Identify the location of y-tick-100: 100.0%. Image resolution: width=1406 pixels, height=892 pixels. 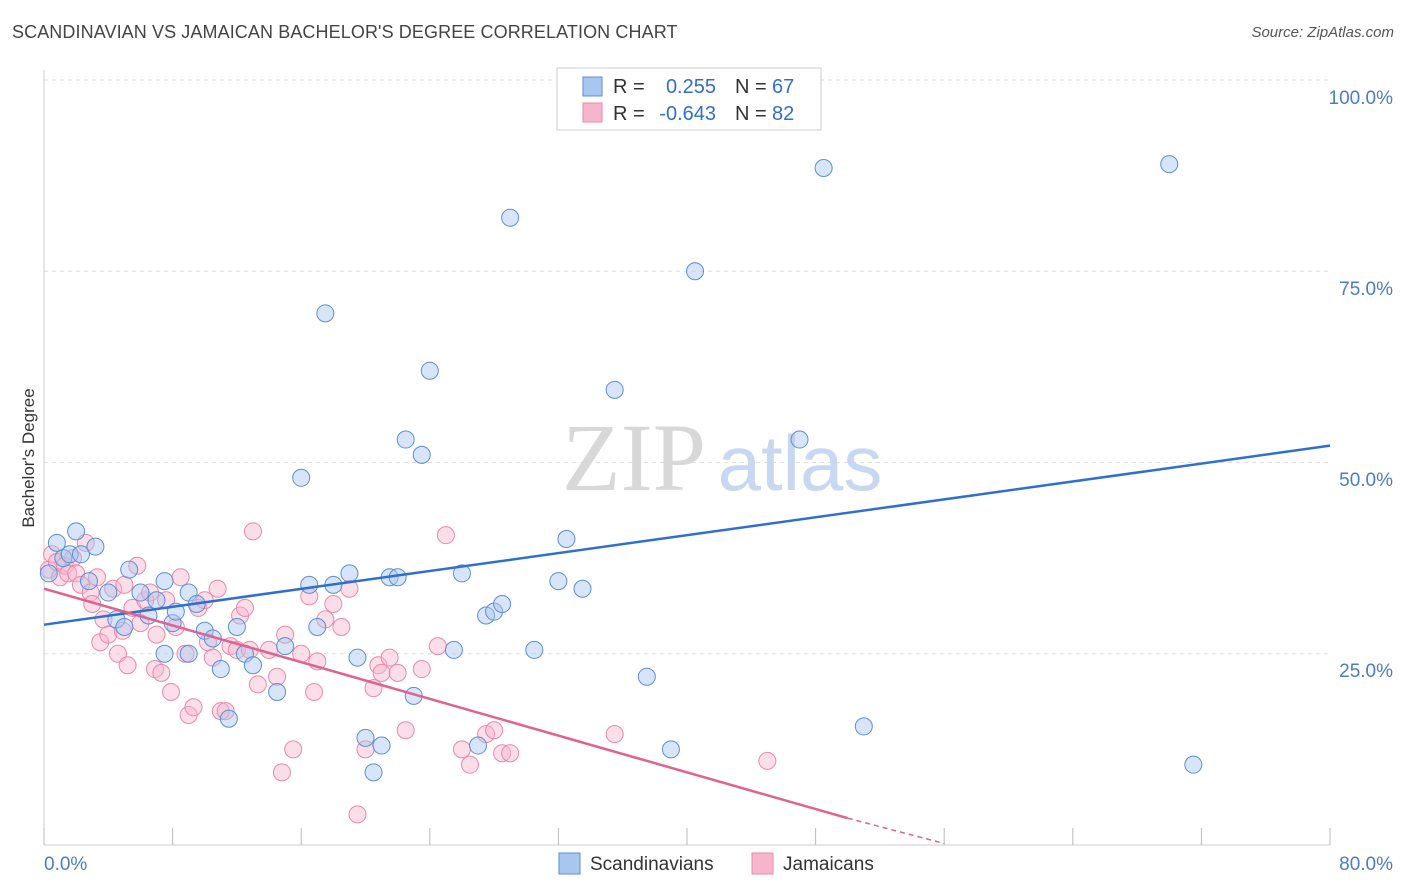
(1361, 98).